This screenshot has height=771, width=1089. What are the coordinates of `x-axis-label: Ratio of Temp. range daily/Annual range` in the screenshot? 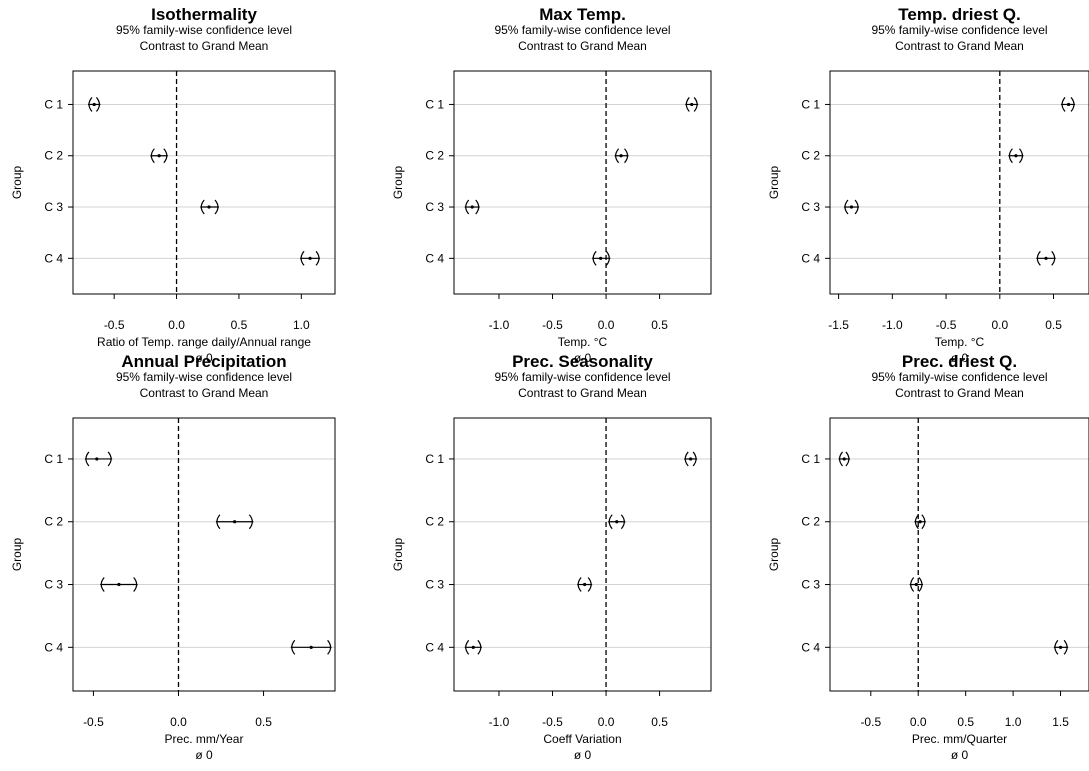 It's located at (204, 342).